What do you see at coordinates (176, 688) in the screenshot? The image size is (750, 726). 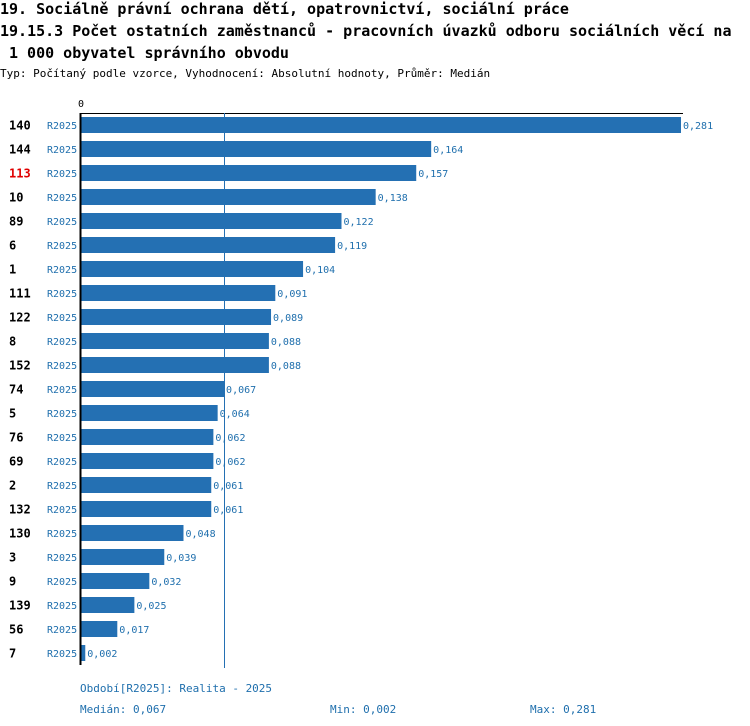 I see `footer-period: Období[R2025]: Realita - 2025` at bounding box center [176, 688].